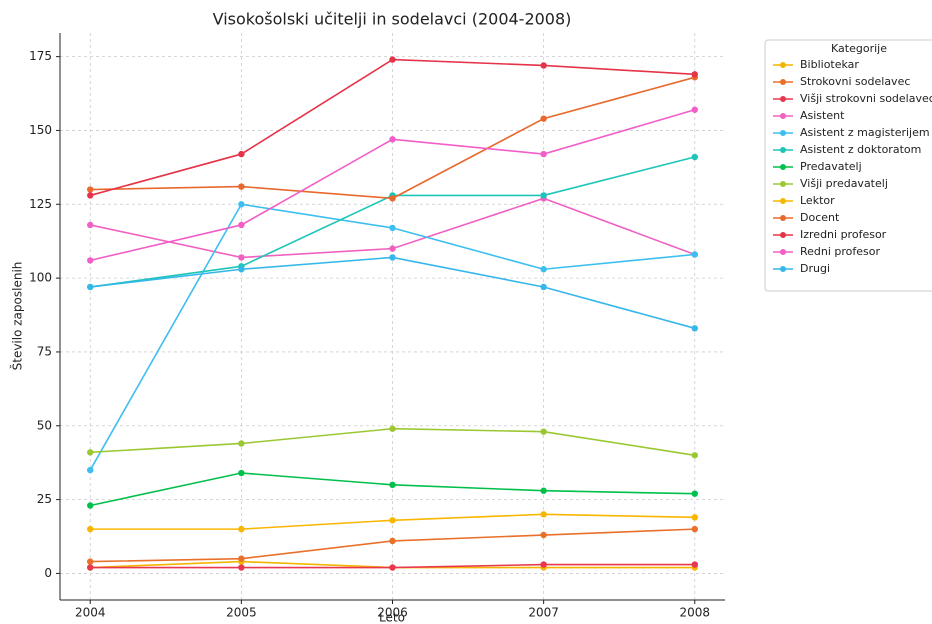 Image resolution: width=932 pixels, height=624 pixels. Describe the element at coordinates (48, 573) in the screenshot. I see `y-tick-label: 0` at that location.